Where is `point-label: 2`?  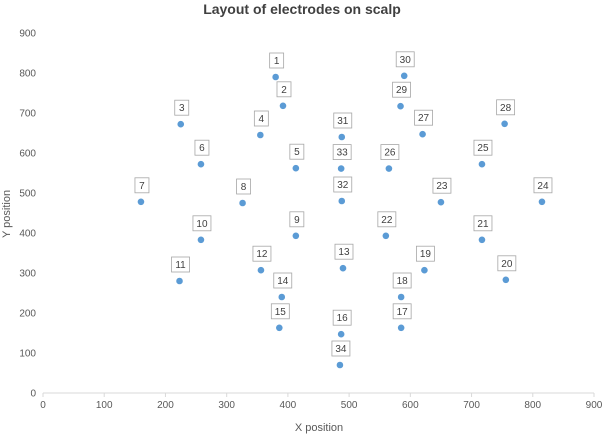 point-label: 2 is located at coordinates (284, 90).